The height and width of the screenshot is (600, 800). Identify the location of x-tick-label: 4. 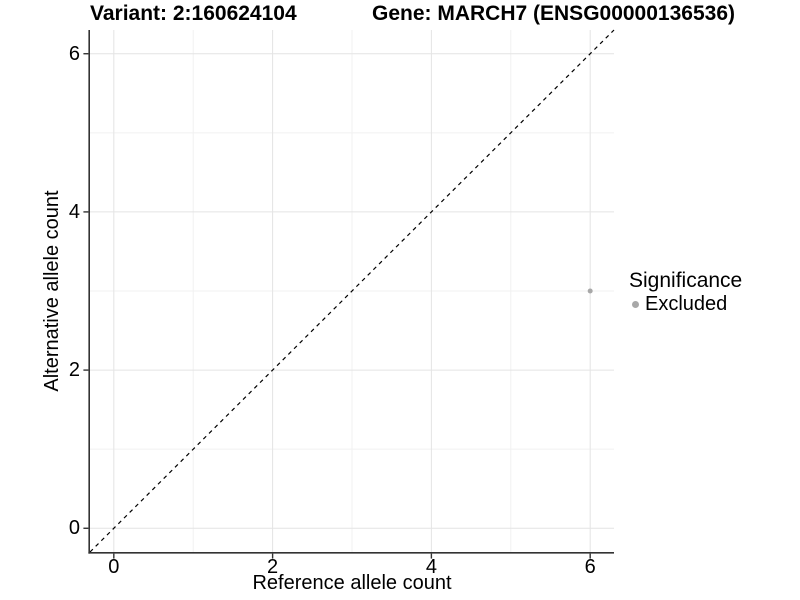
(431, 567).